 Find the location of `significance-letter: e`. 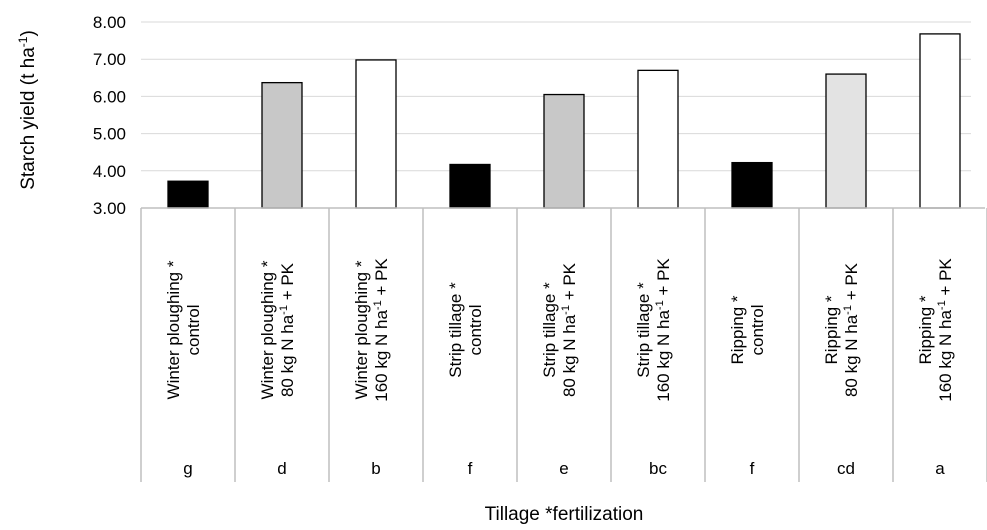

significance-letter: e is located at coordinates (563, 468).